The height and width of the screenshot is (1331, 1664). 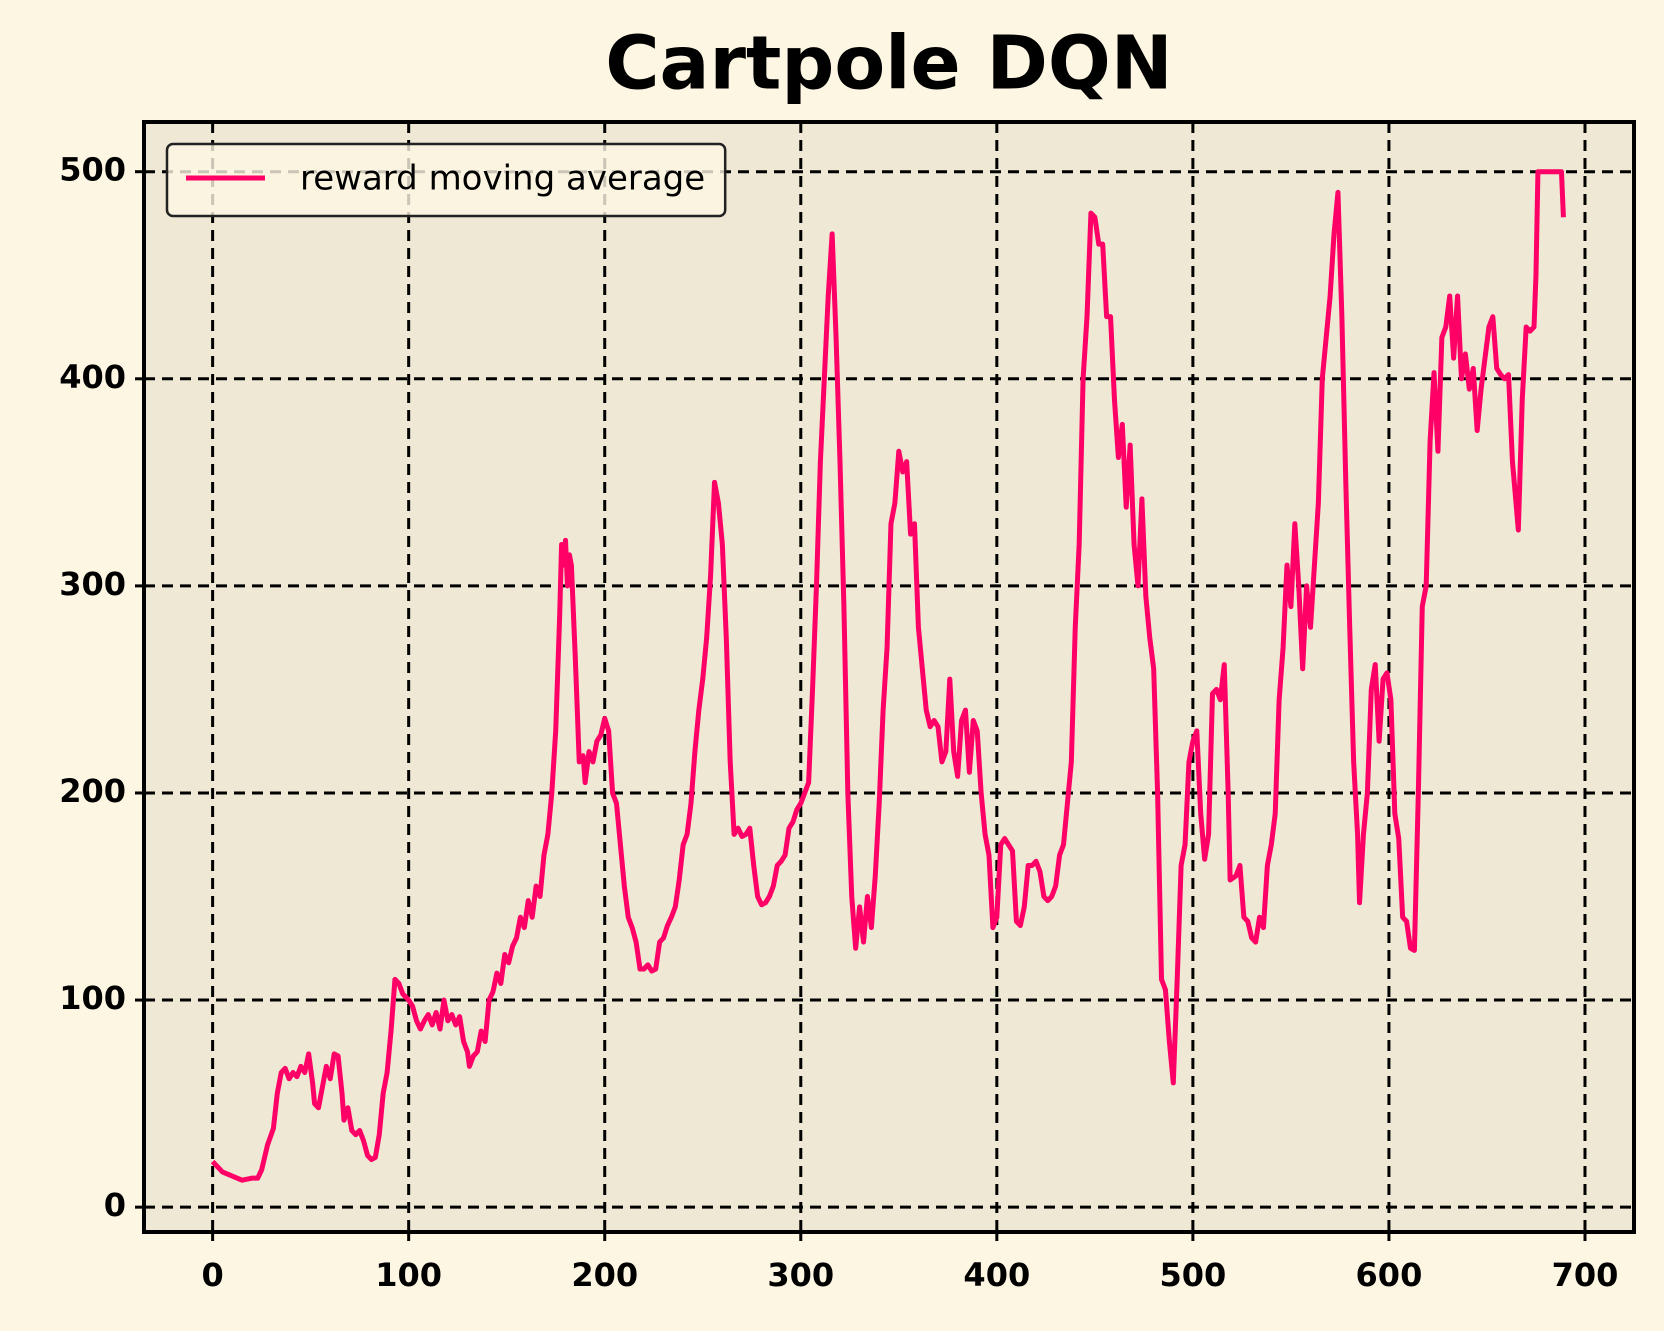 I want to click on x-tick-label: 400, so click(x=996, y=1275).